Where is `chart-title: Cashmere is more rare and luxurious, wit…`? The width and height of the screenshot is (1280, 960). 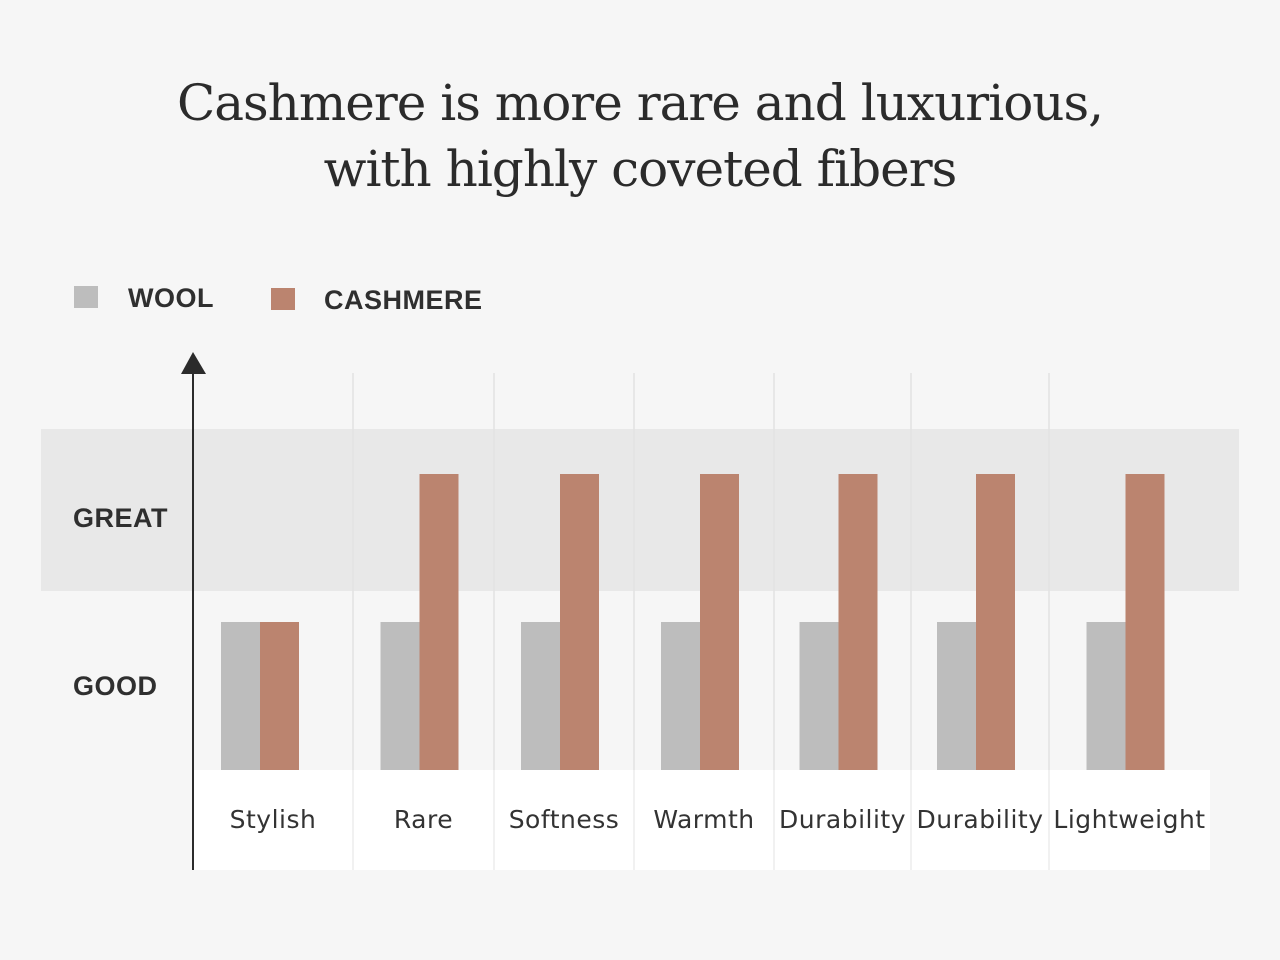 chart-title: Cashmere is more rare and luxurious, wit… is located at coordinates (640, 136).